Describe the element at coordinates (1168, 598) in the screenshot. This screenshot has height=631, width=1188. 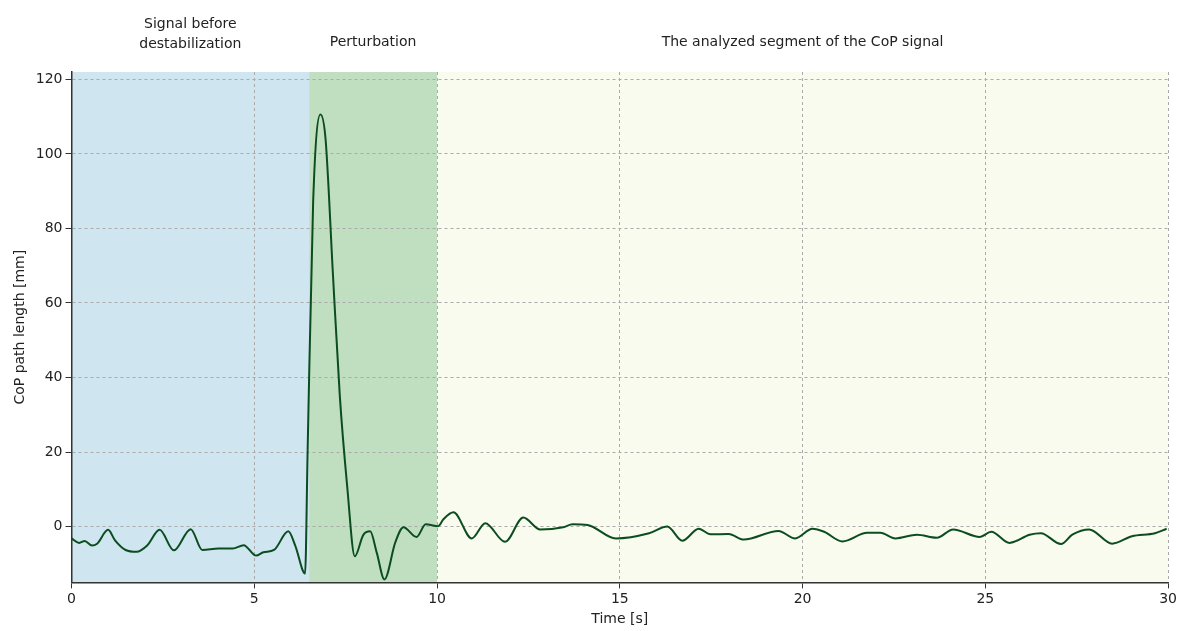
I see `x-tick-label: 30` at that location.